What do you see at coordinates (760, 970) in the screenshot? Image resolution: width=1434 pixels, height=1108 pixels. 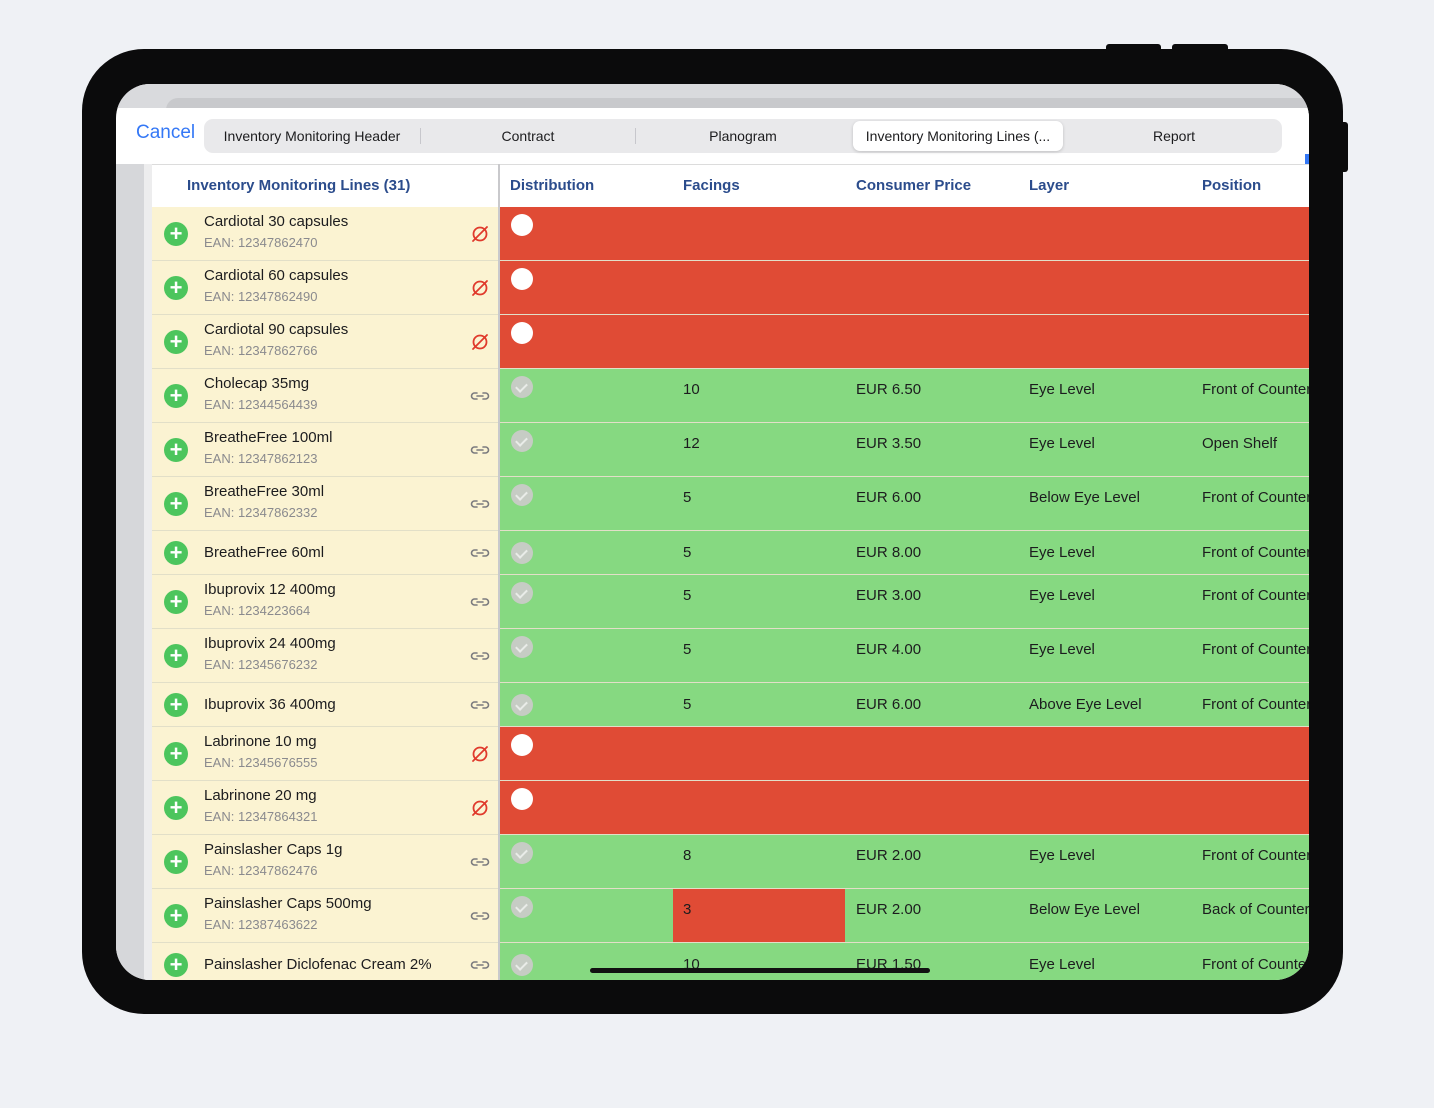 I see `home-indicator` at bounding box center [760, 970].